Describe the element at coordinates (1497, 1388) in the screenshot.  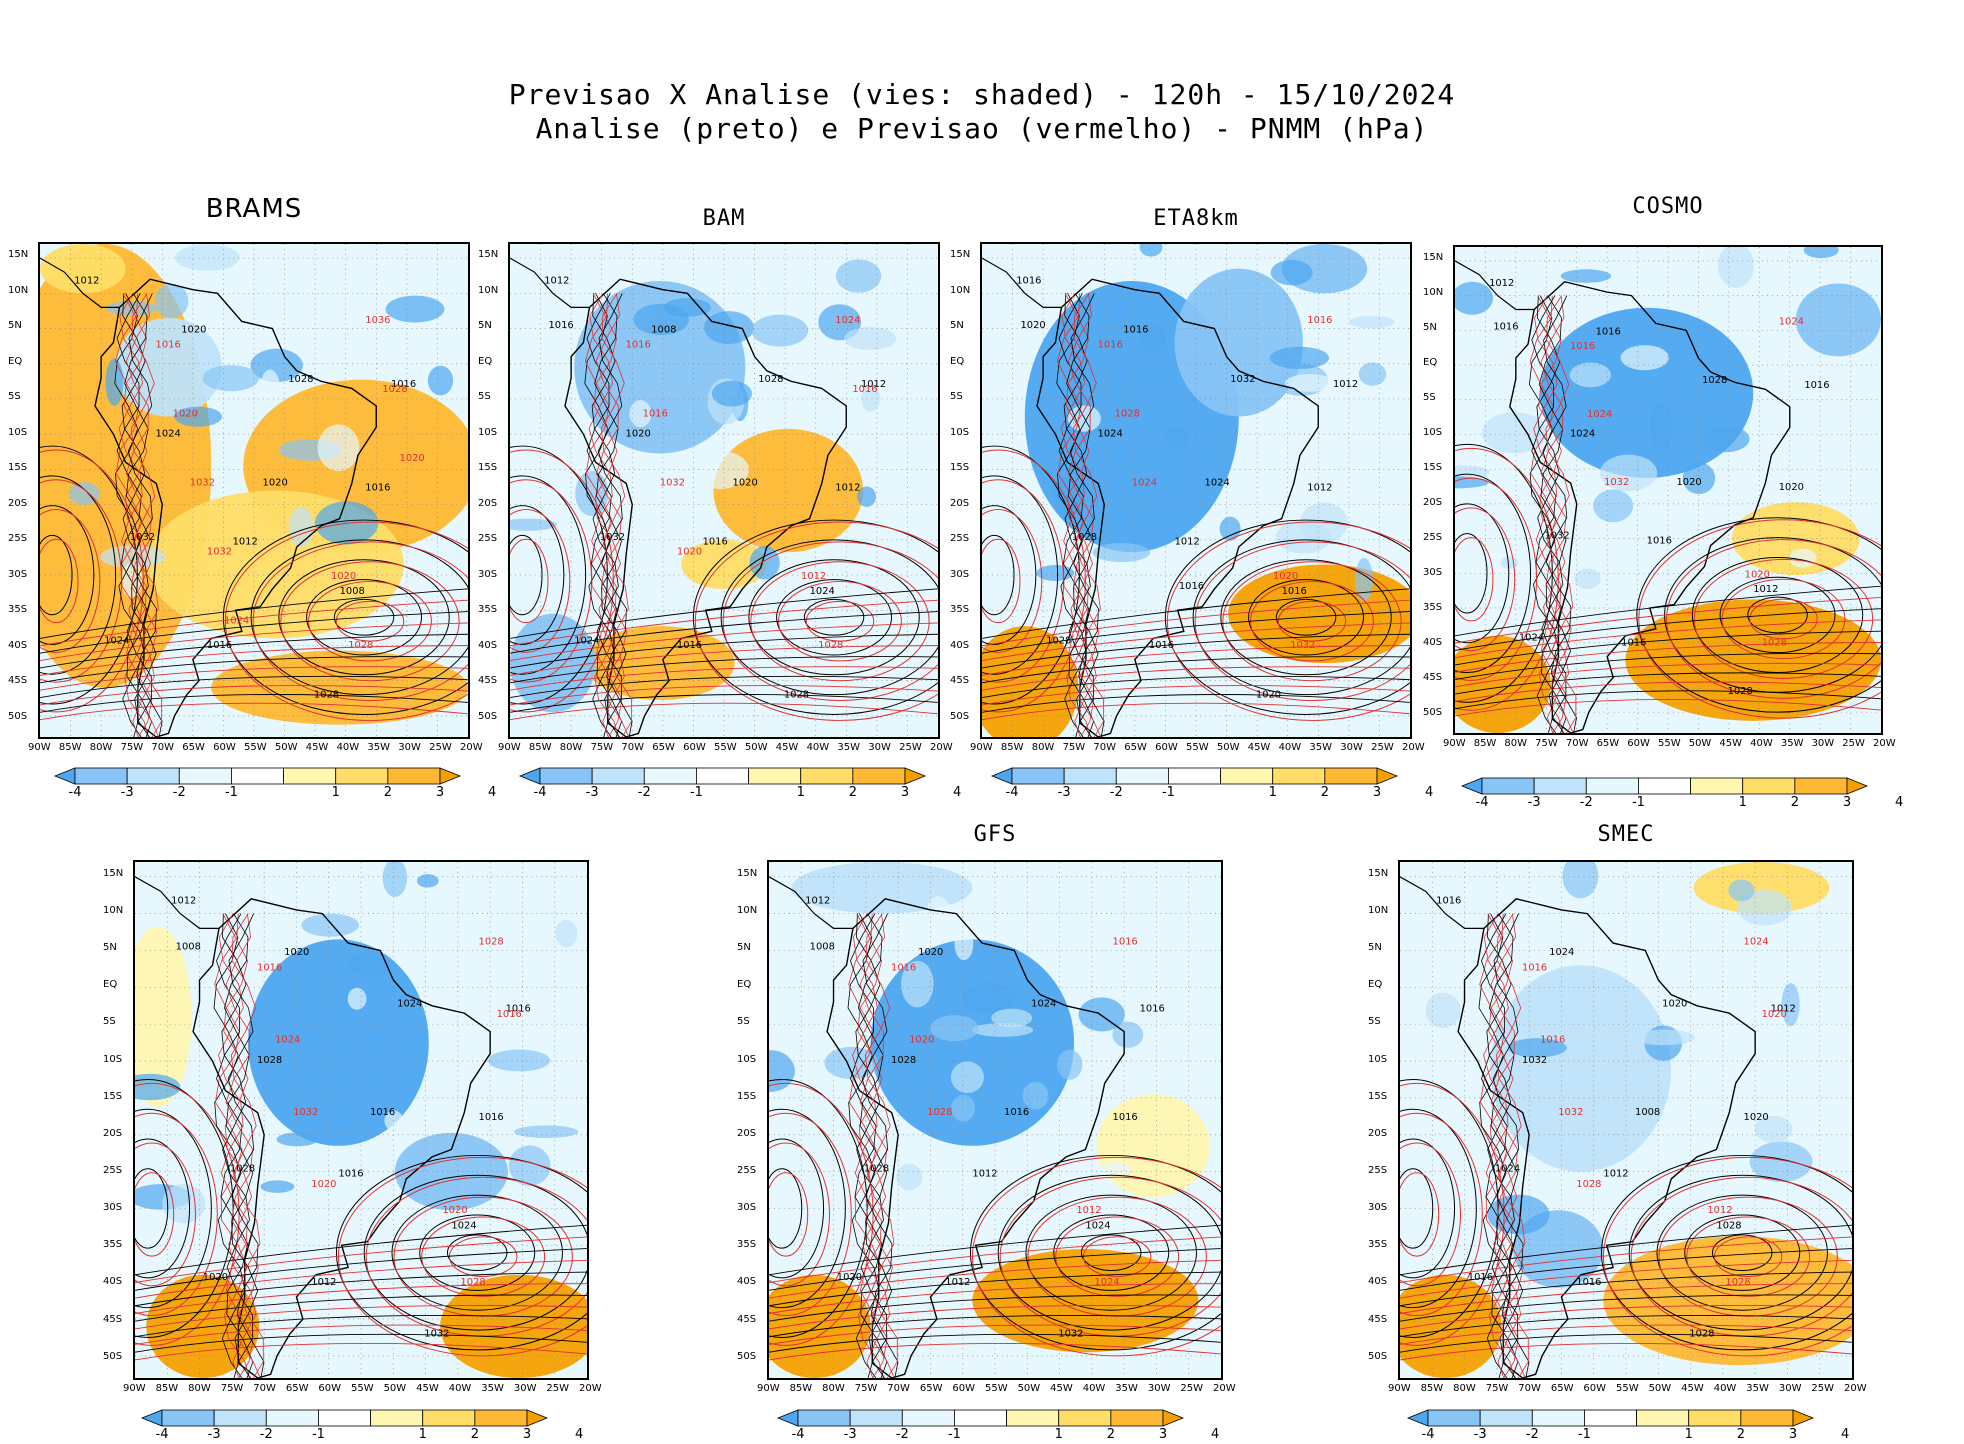
I see `lon-tick-label: 75W` at that location.